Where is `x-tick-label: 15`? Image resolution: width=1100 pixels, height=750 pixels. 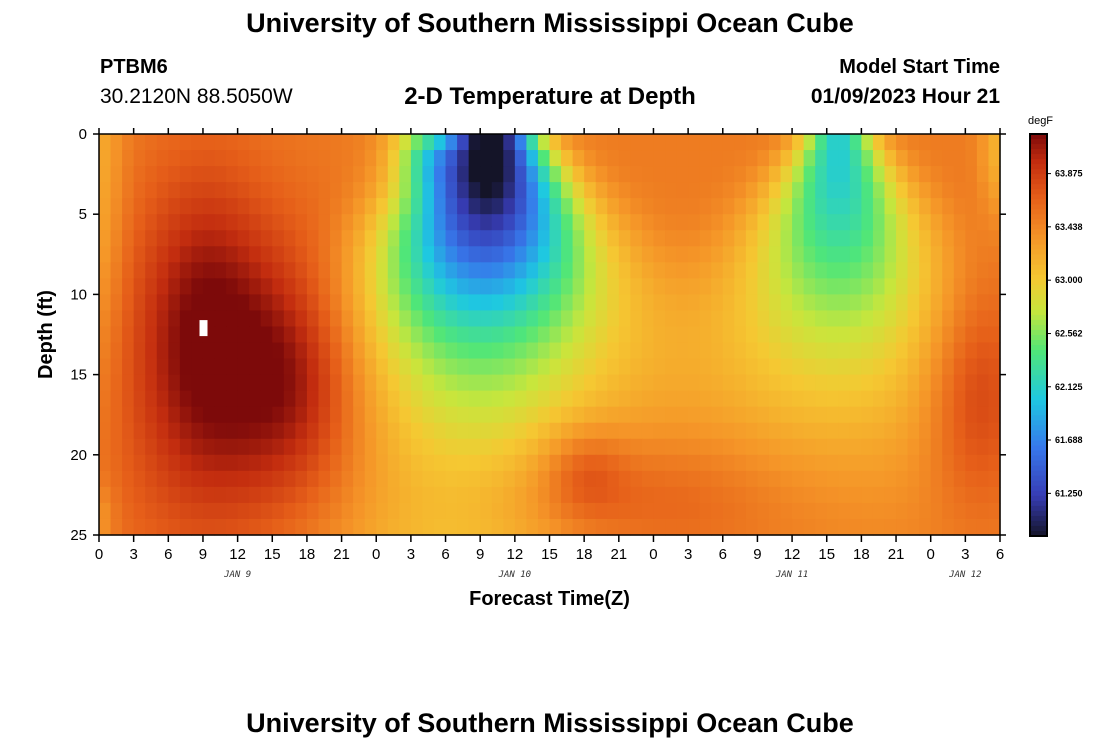
x-tick-label: 15 is located at coordinates (272, 554).